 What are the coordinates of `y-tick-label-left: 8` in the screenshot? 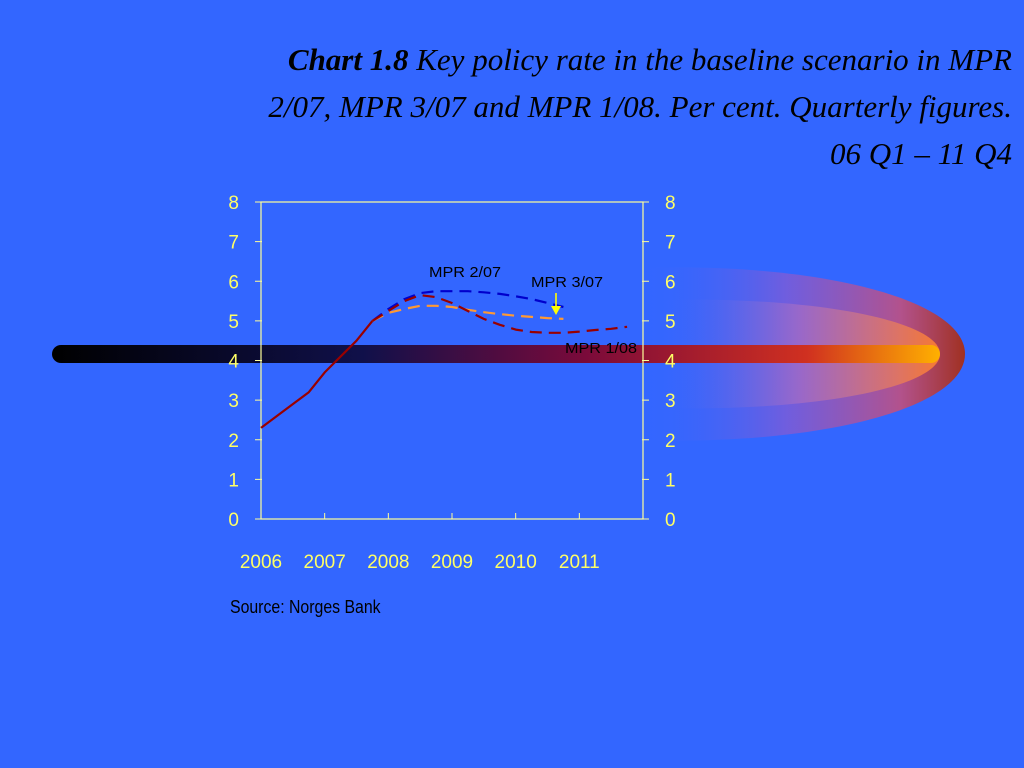 It's located at (233, 203).